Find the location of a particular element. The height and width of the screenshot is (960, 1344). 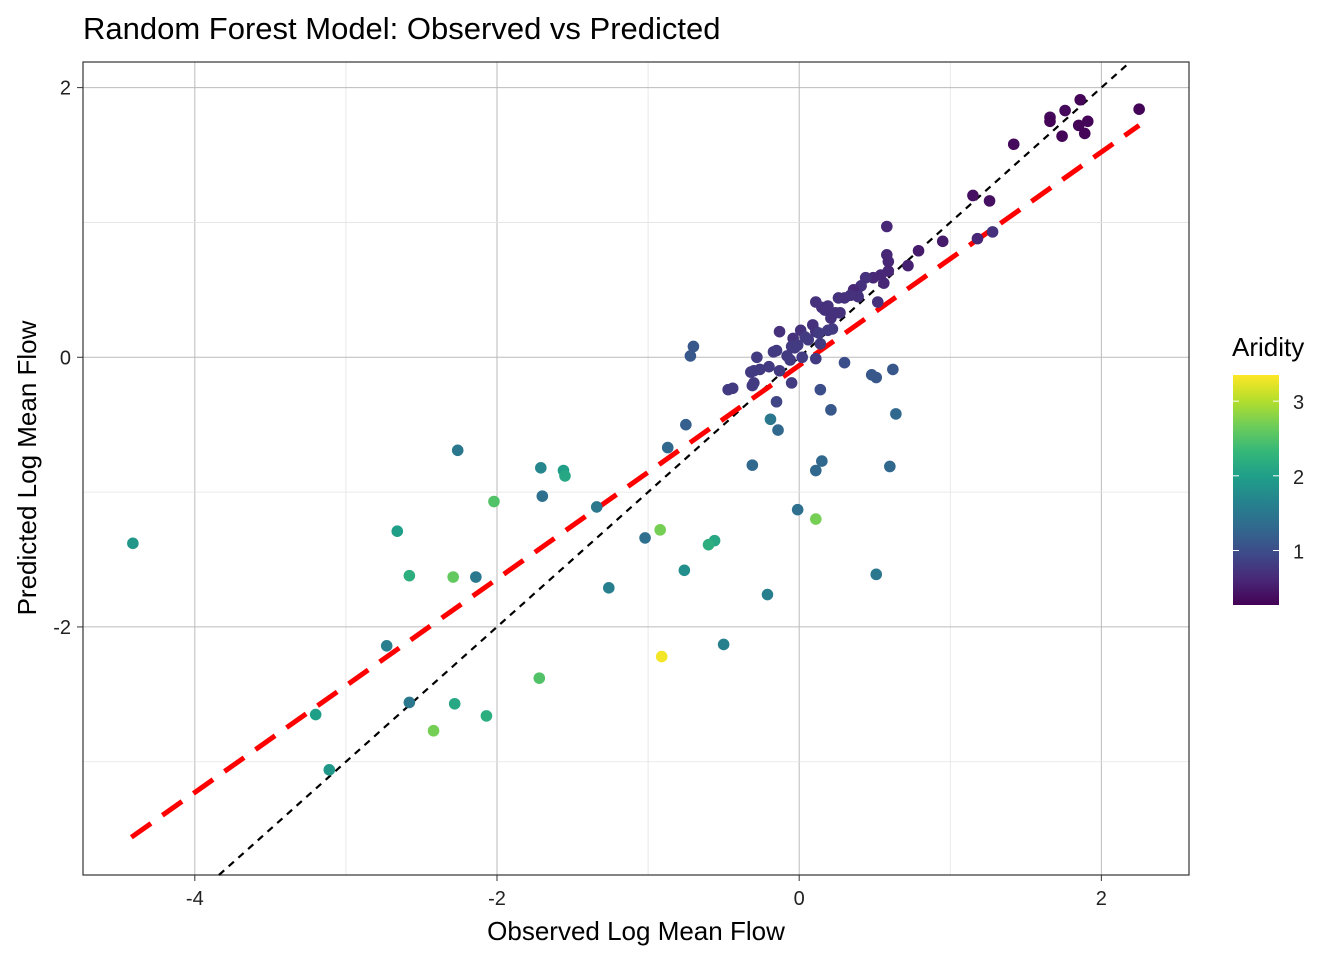

y-tick-label: 2 is located at coordinates (65, 89).